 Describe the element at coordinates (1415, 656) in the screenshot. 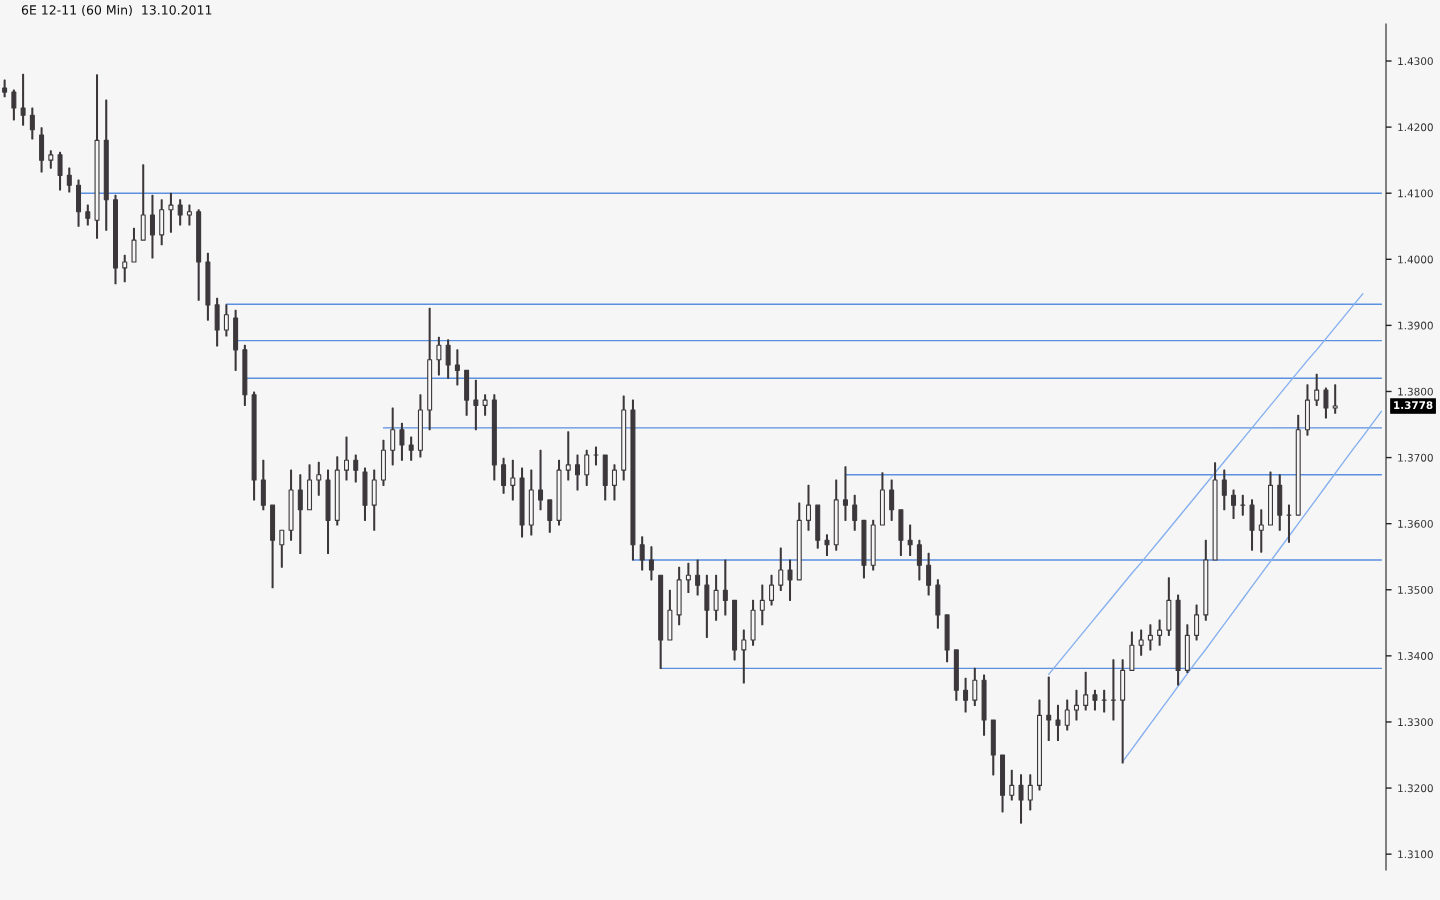

I see `y-tick-label: 1.3400` at that location.